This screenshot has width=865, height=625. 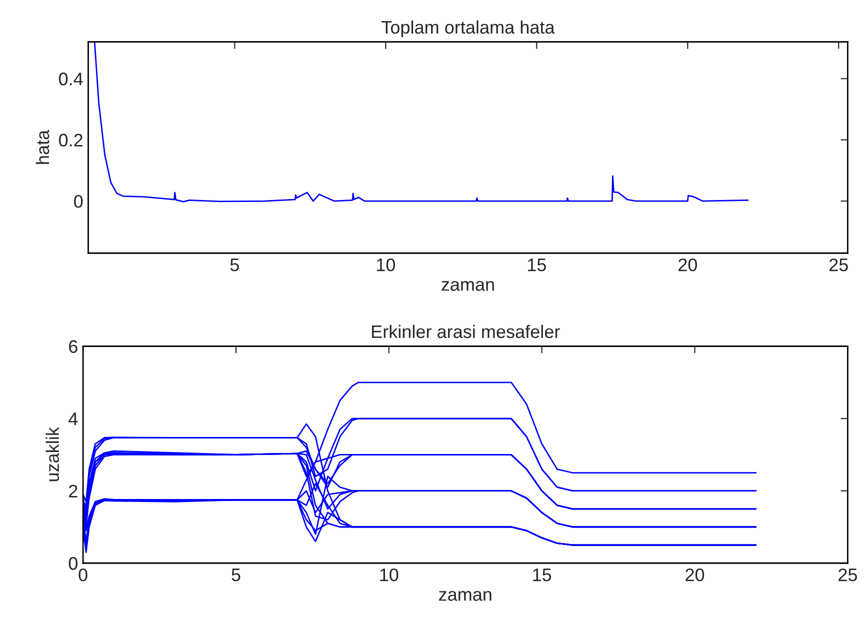 What do you see at coordinates (466, 331) in the screenshot?
I see `chart-title: Erkinler arasi mesafeler` at bounding box center [466, 331].